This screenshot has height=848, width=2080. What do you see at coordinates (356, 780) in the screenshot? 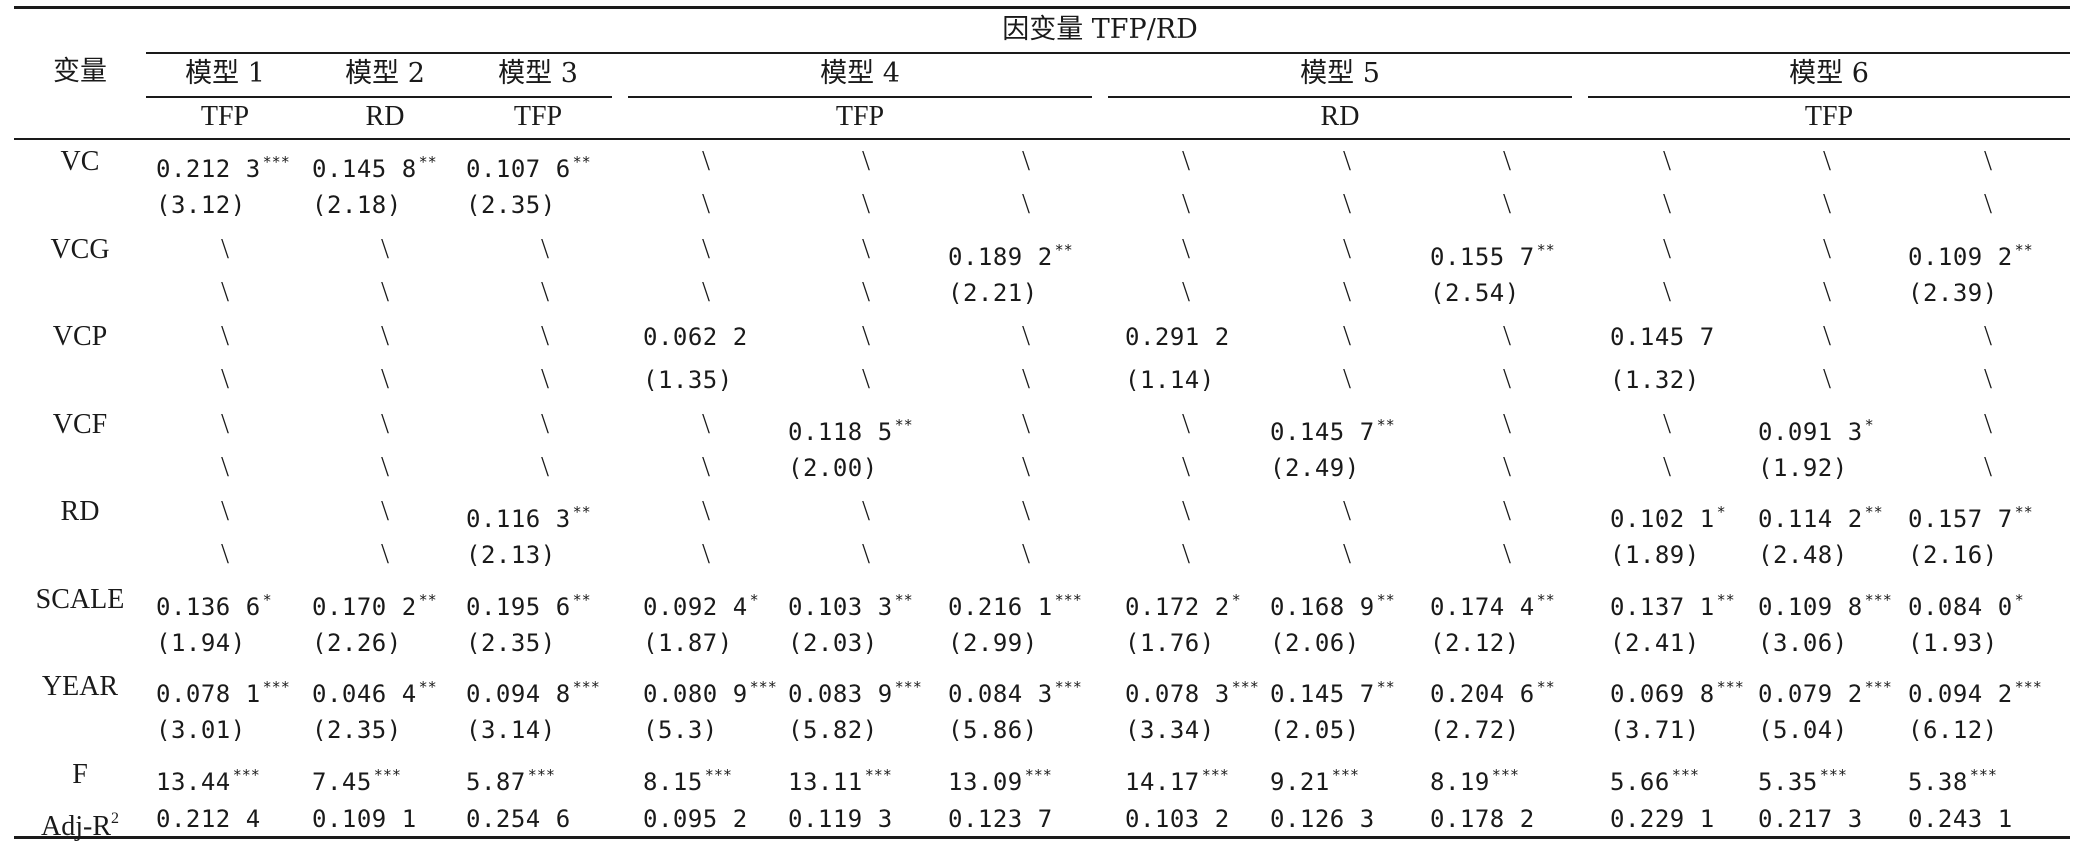
I see `f-stat-cell: 7.45 ***` at bounding box center [356, 780].